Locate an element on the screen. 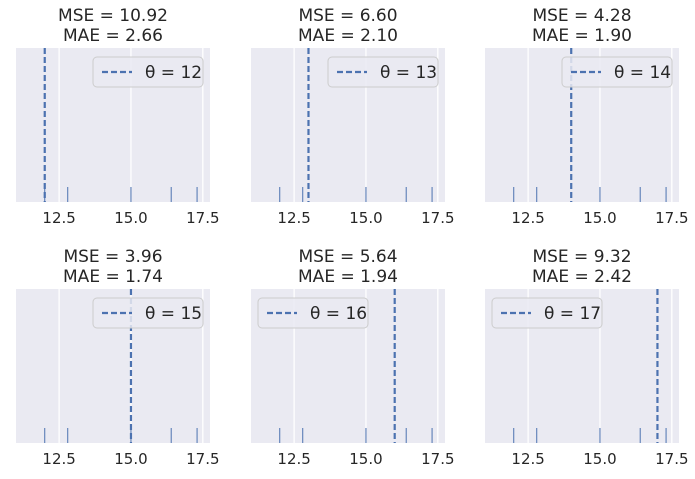 The width and height of the screenshot is (695, 479). legend-label: θ = 17 is located at coordinates (572, 314).